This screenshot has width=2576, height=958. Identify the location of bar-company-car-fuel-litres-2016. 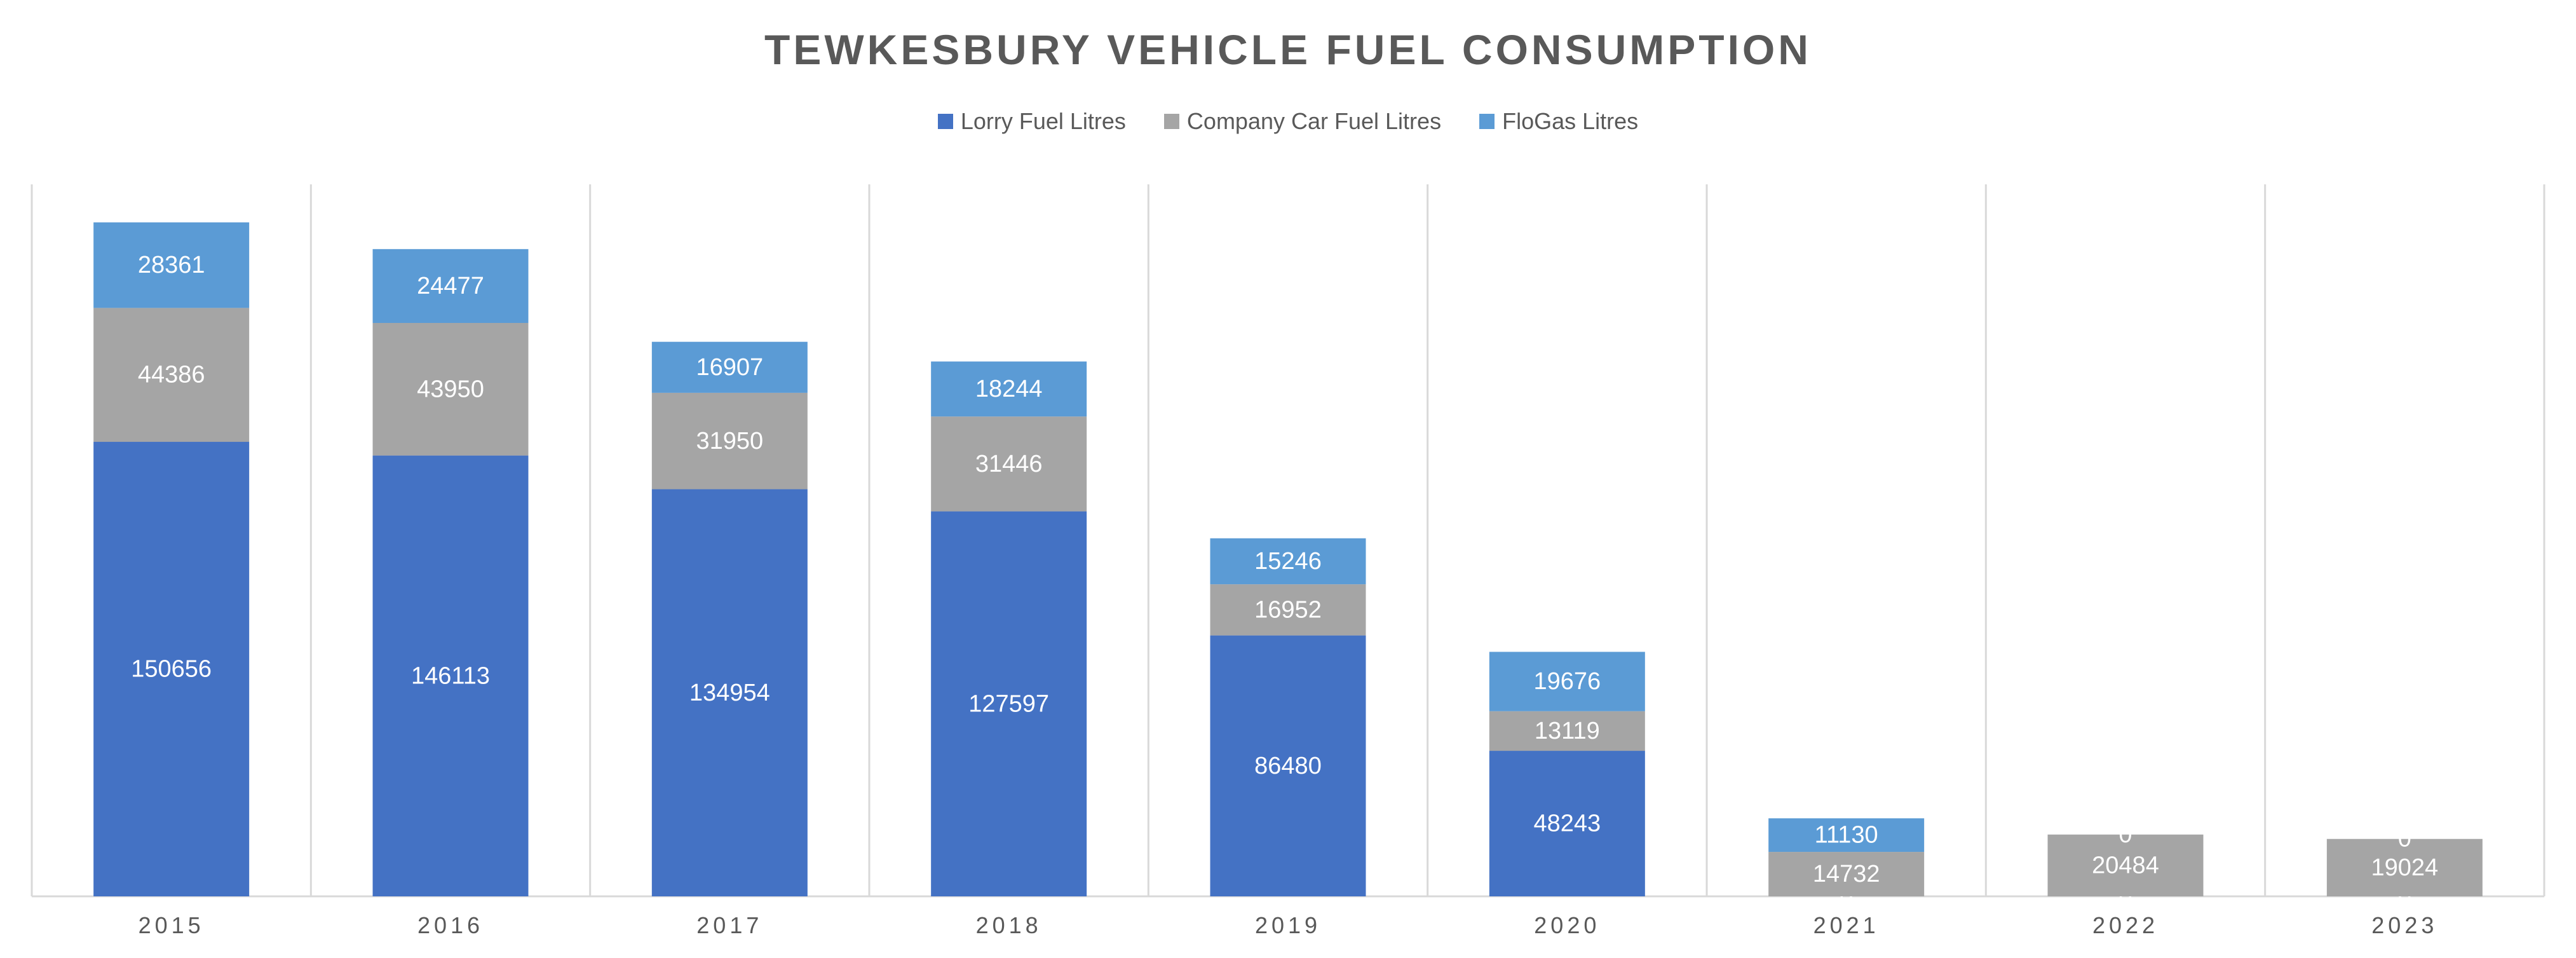
(450, 390).